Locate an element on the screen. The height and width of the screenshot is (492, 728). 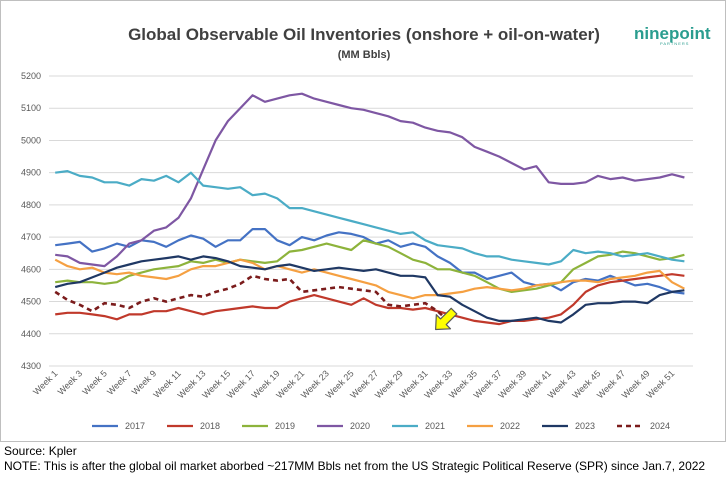
x-tick-label: Week 1 is located at coordinates (45, 382).